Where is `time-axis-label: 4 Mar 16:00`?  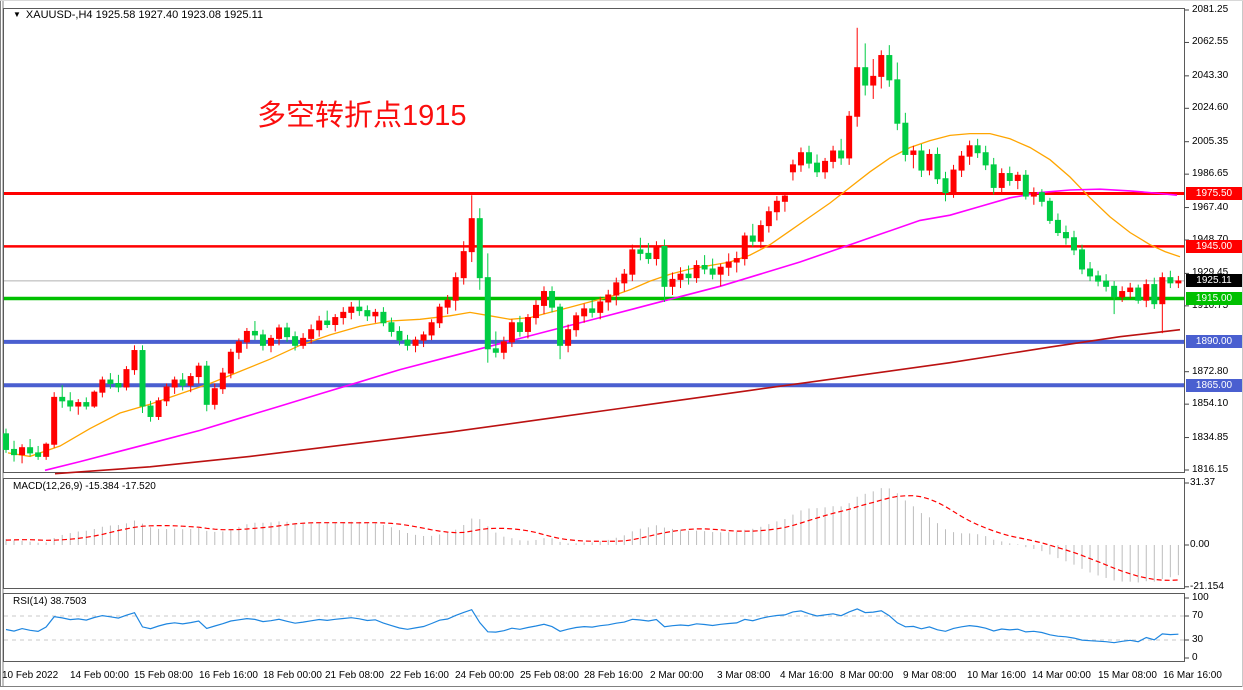 time-axis-label: 4 Mar 16:00 is located at coordinates (807, 675).